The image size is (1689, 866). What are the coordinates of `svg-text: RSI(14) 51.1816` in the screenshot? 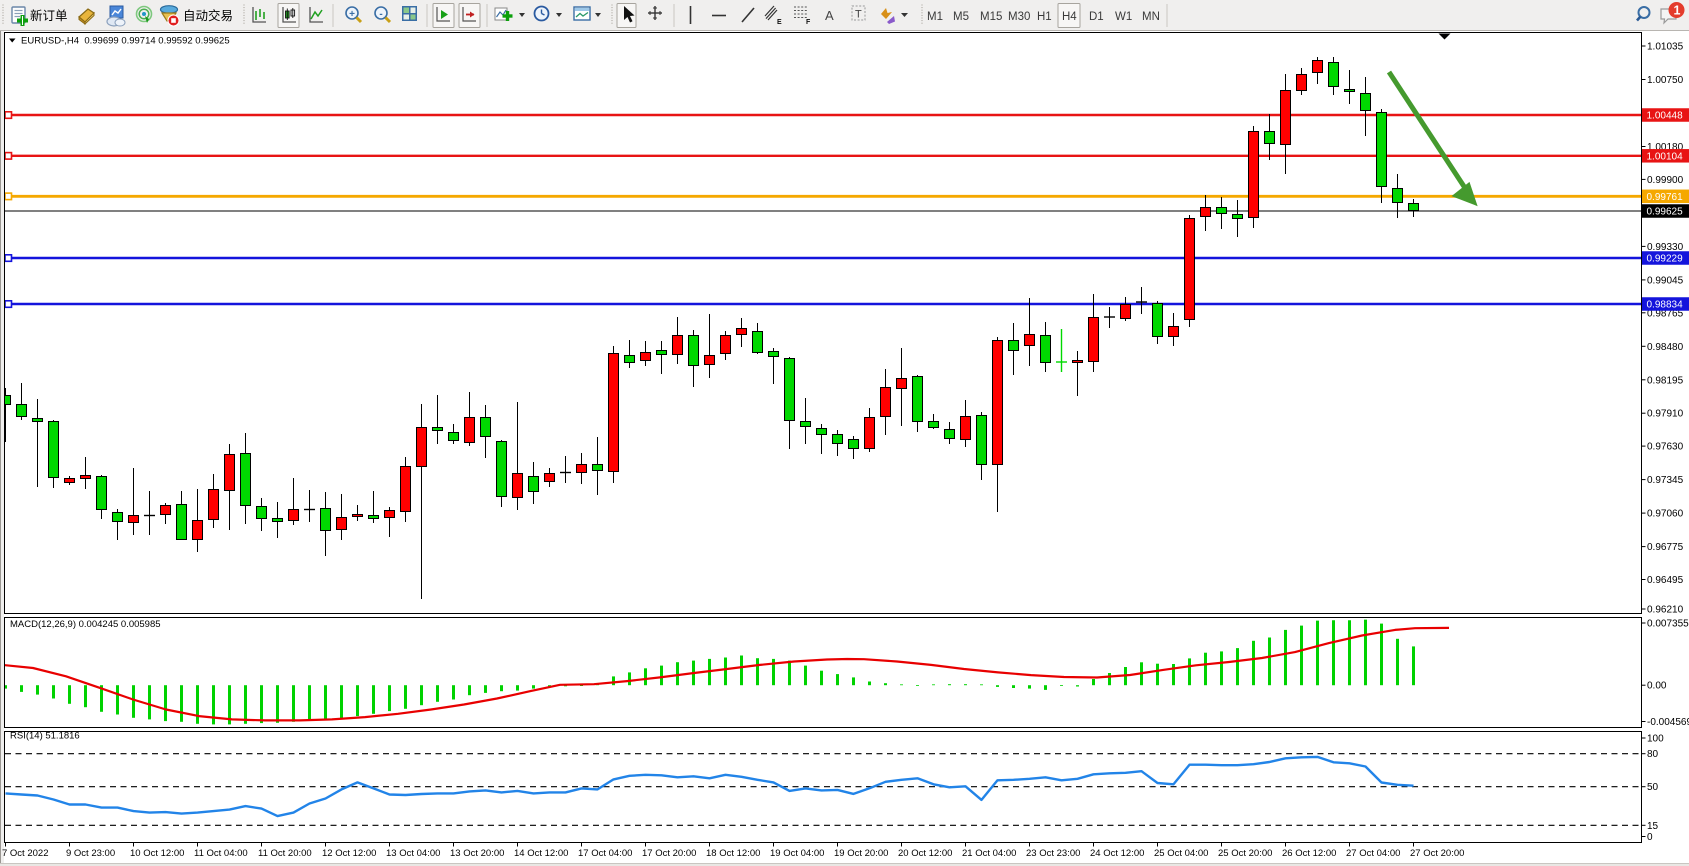 It's located at (45, 736).